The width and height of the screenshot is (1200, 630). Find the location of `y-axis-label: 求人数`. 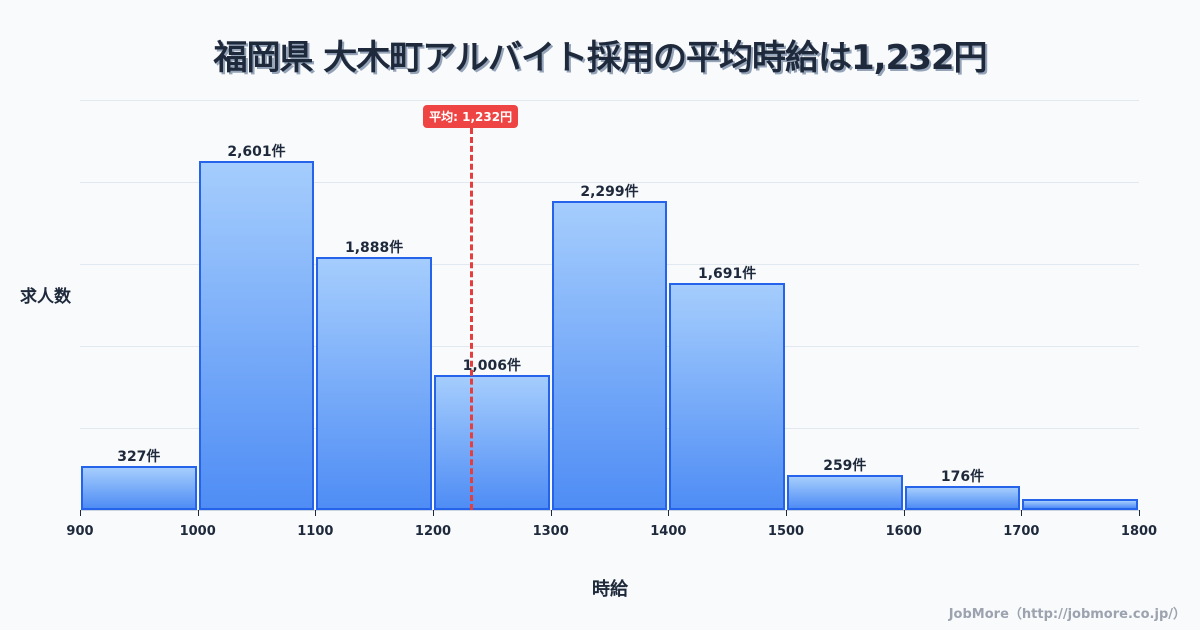

y-axis-label: 求人数 is located at coordinates (45, 297).